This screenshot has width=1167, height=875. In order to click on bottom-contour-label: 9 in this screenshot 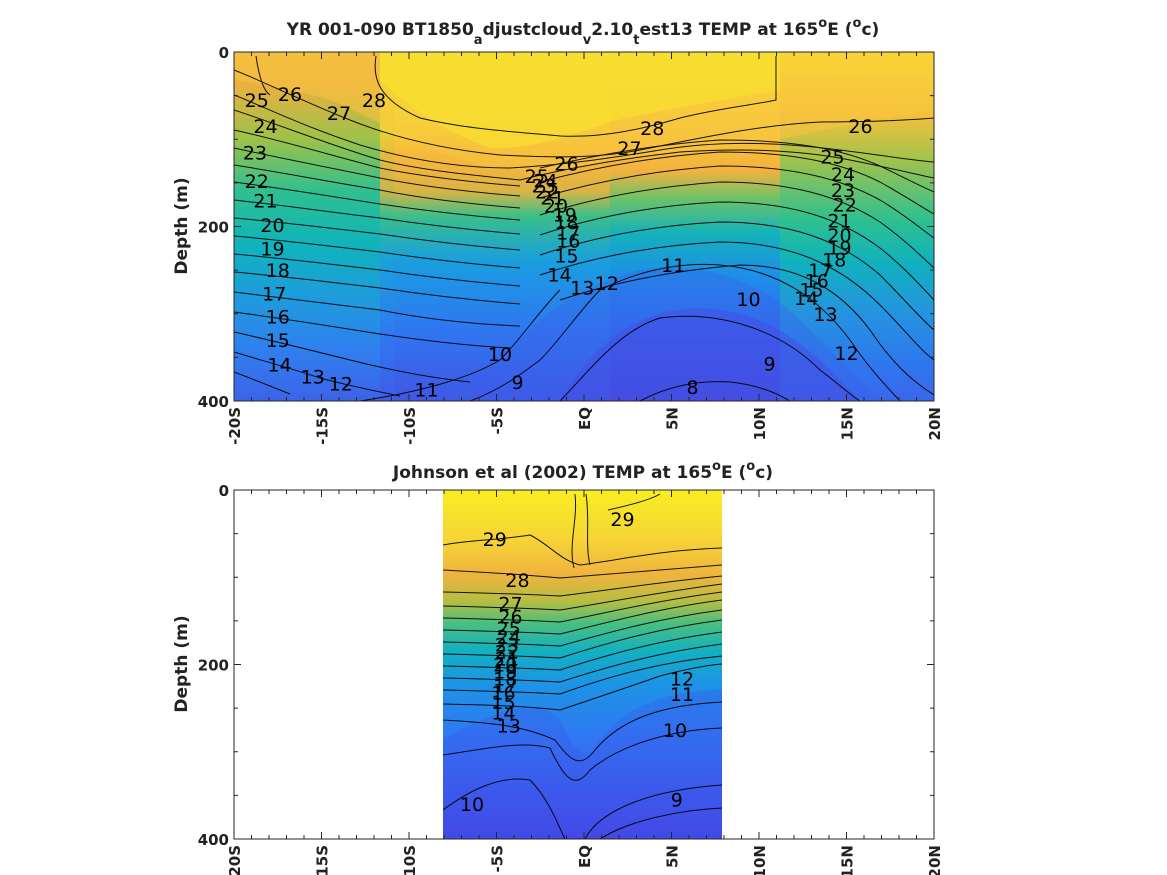, I will do `click(677, 801)`.